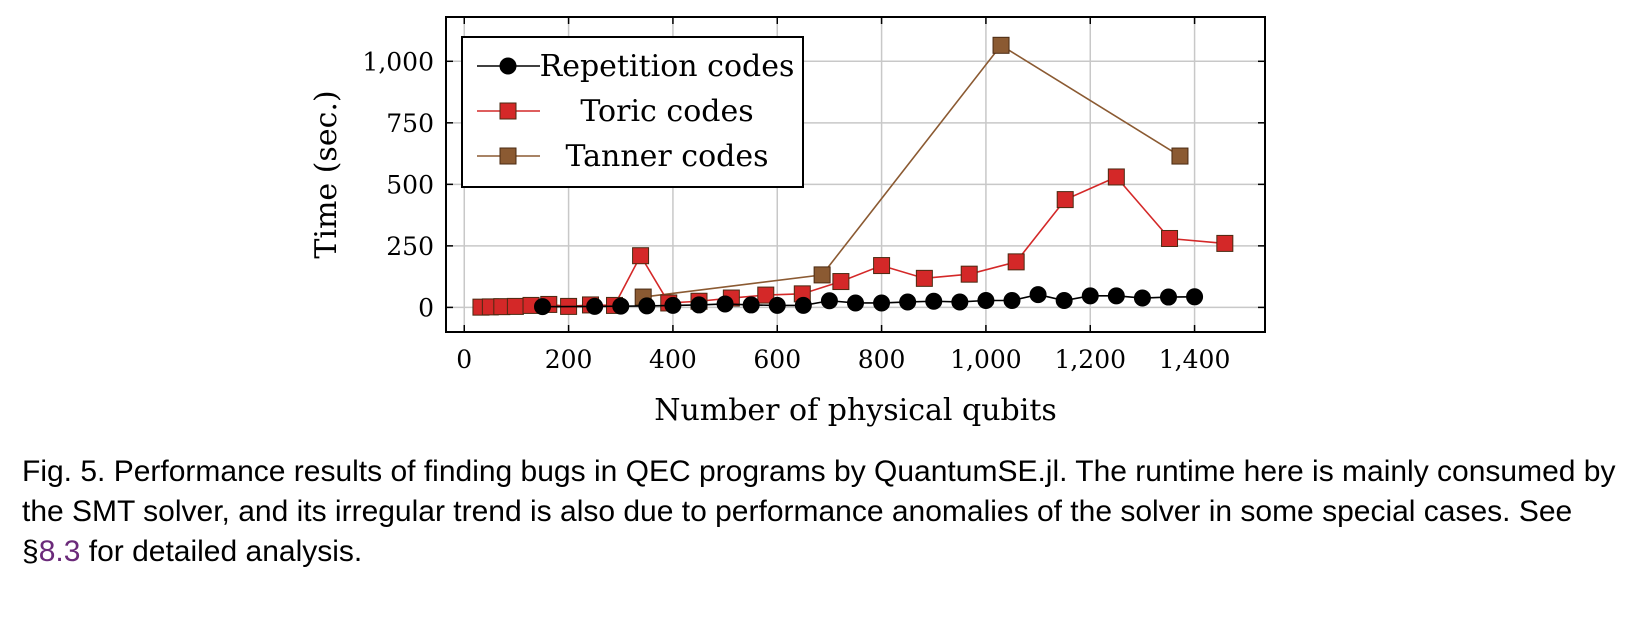 The width and height of the screenshot is (1638, 618). What do you see at coordinates (666, 111) in the screenshot?
I see `legend-label: Toric codes` at bounding box center [666, 111].